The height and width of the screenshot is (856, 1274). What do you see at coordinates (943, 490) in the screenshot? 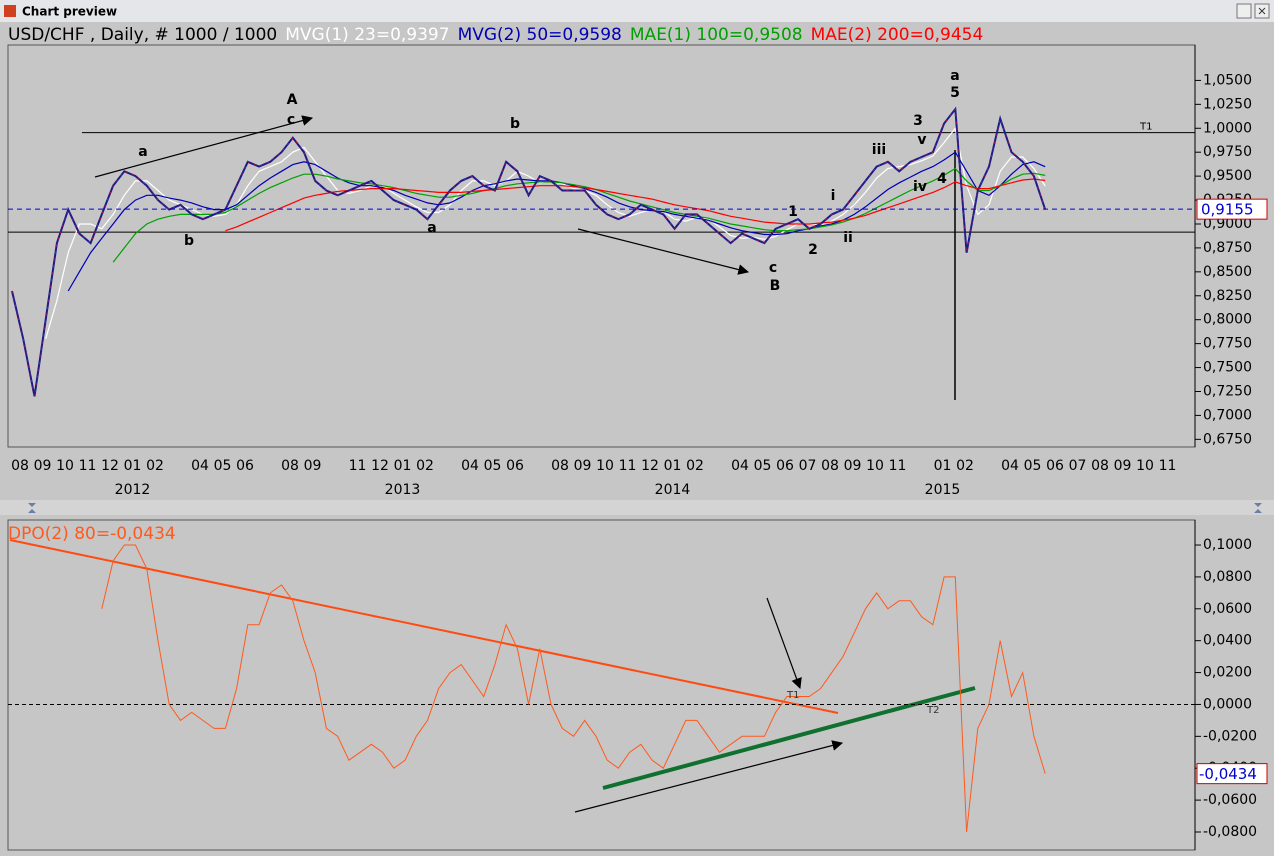
I see `x-year-label: 2015` at bounding box center [943, 490].